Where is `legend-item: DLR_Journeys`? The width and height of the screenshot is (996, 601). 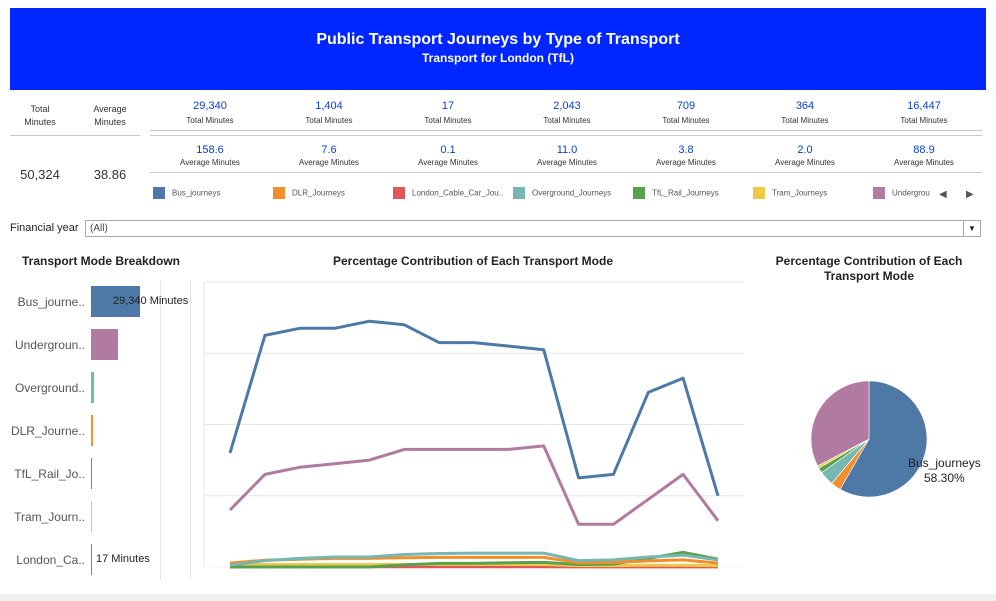 legend-item: DLR_Journeys is located at coordinates (330, 193).